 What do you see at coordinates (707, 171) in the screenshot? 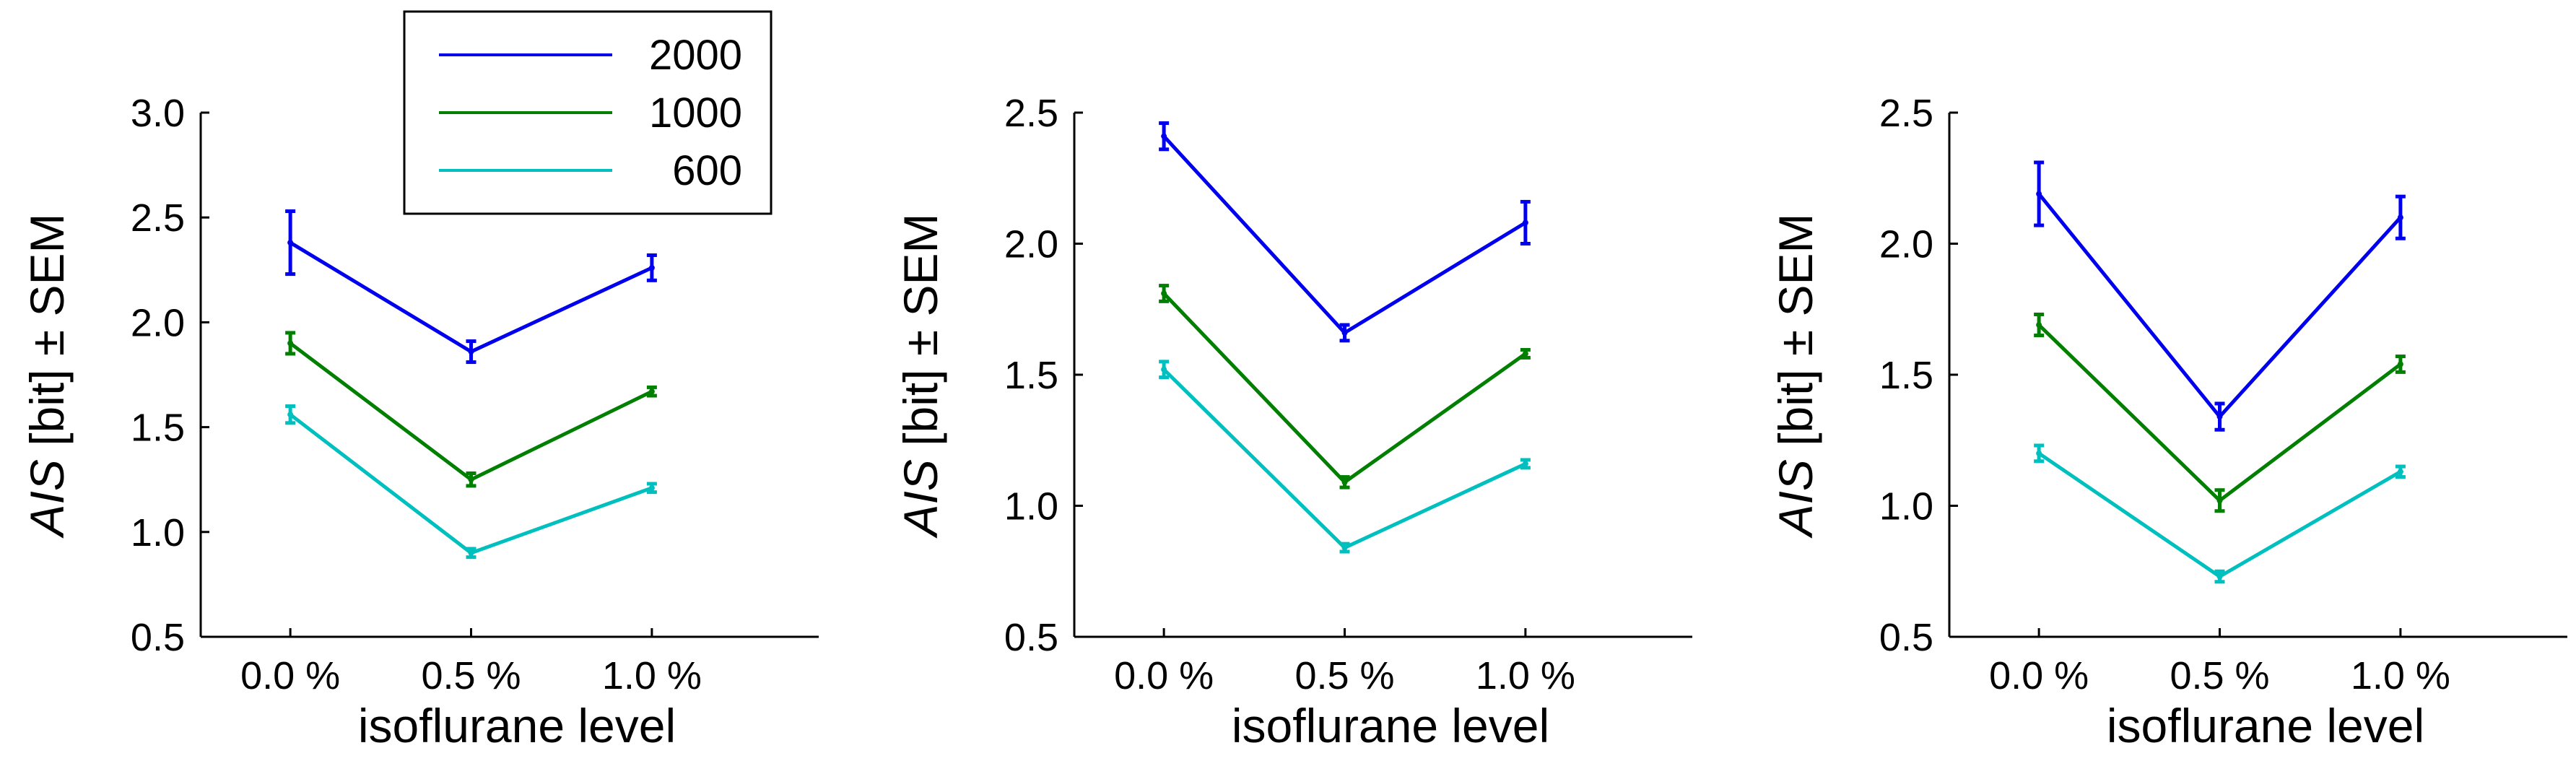
I see `legend-label-600: 600` at bounding box center [707, 171].